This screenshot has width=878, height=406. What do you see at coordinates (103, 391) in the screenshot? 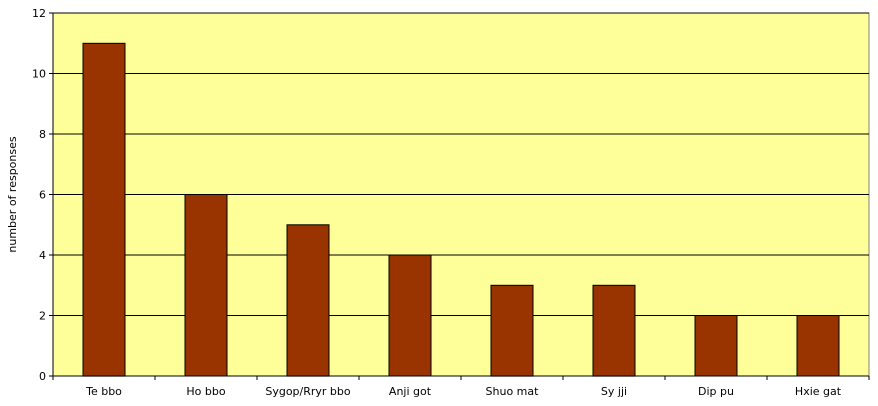
I see `x-tick-label: Te bbo` at bounding box center [103, 391].